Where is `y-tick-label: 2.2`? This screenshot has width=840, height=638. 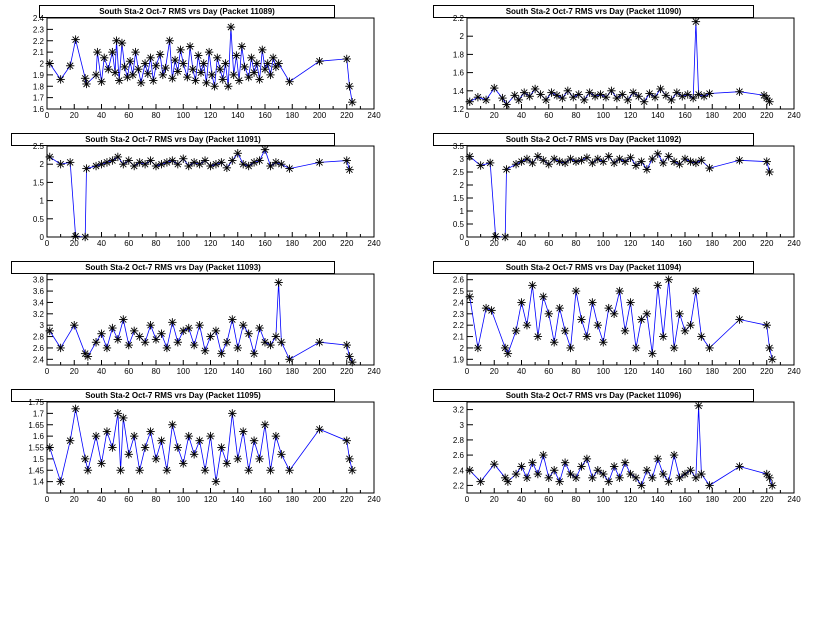
y-tick-label: 2.2 is located at coordinates (459, 18).